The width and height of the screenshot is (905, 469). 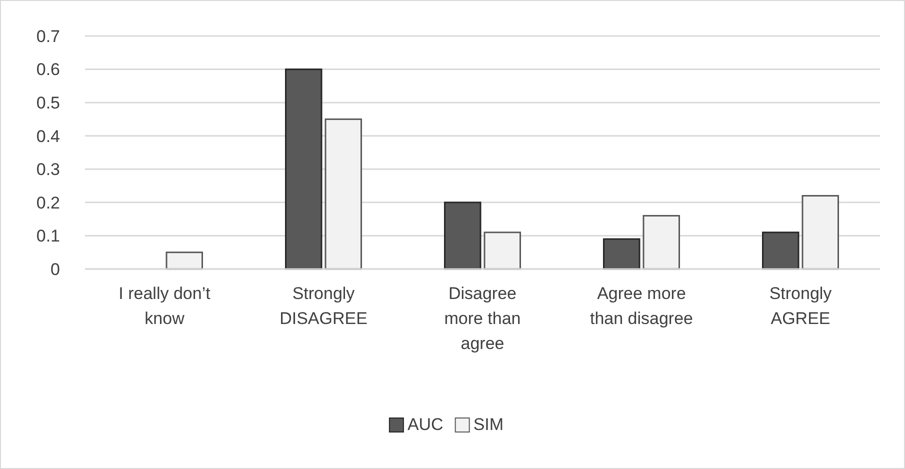 What do you see at coordinates (800, 306) in the screenshot?
I see `x-tick-label: Strongly AGREE` at bounding box center [800, 306].